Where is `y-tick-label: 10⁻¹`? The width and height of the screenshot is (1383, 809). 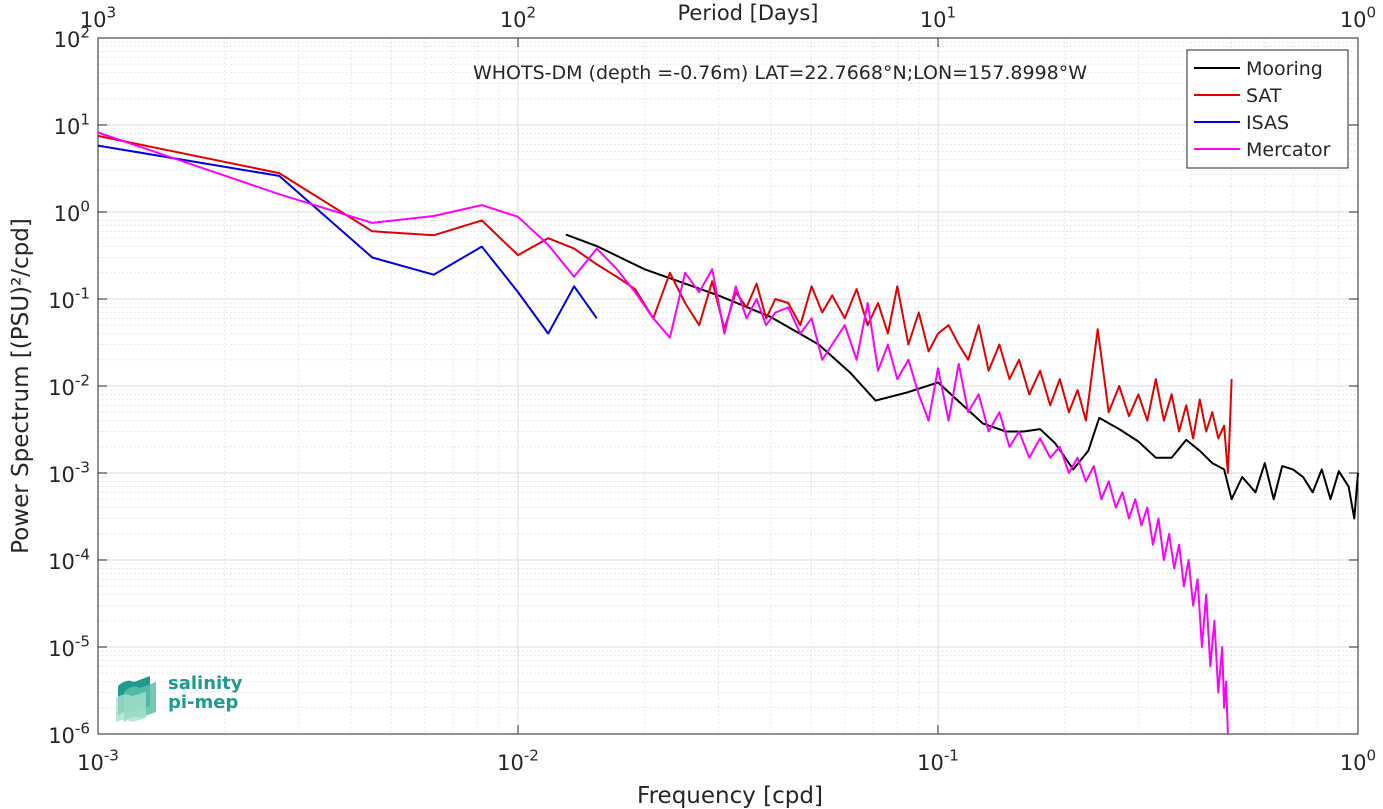 y-tick-label: 10⁻¹ is located at coordinates (69, 299).